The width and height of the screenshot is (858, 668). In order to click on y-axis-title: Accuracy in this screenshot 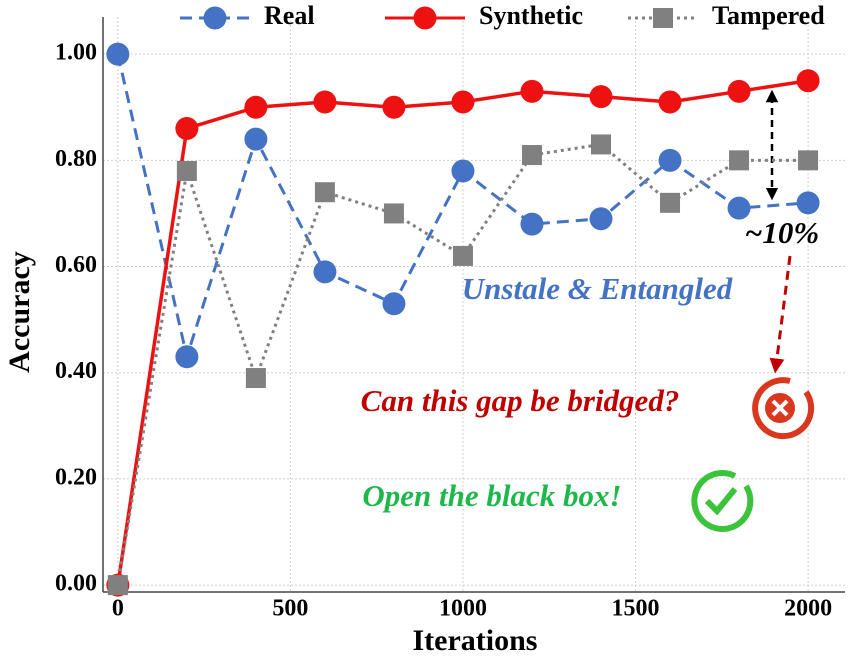, I will do `click(19, 312)`.